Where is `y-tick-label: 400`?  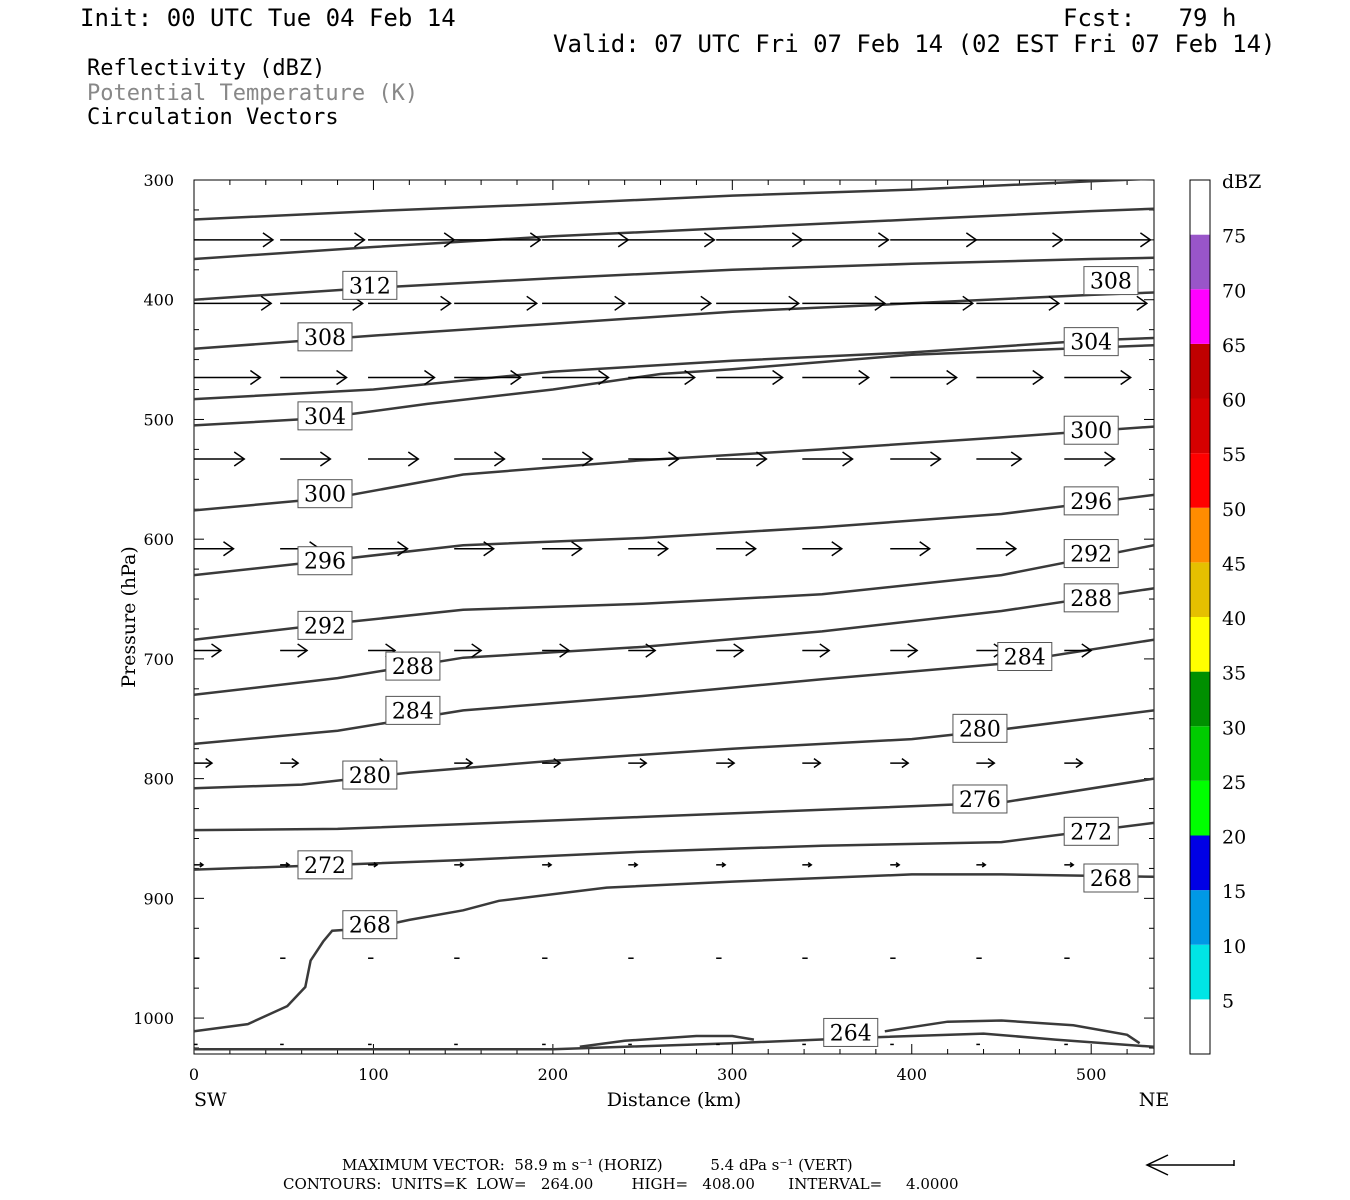 y-tick-label: 400 is located at coordinates (158, 300).